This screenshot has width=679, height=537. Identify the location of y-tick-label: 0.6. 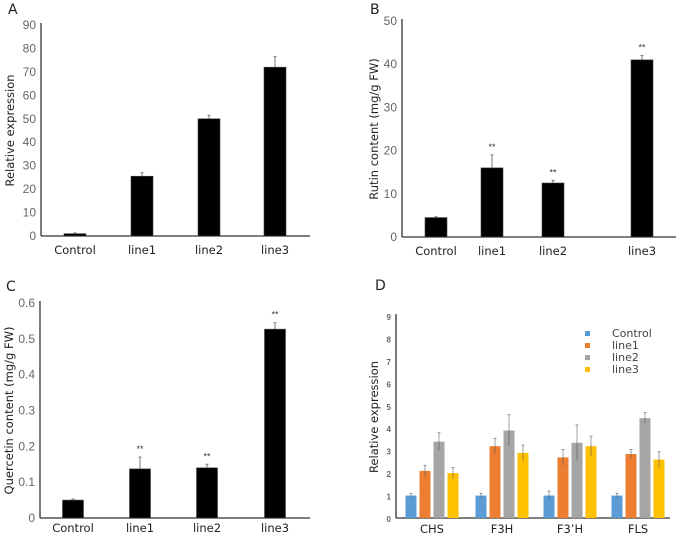
(26, 303).